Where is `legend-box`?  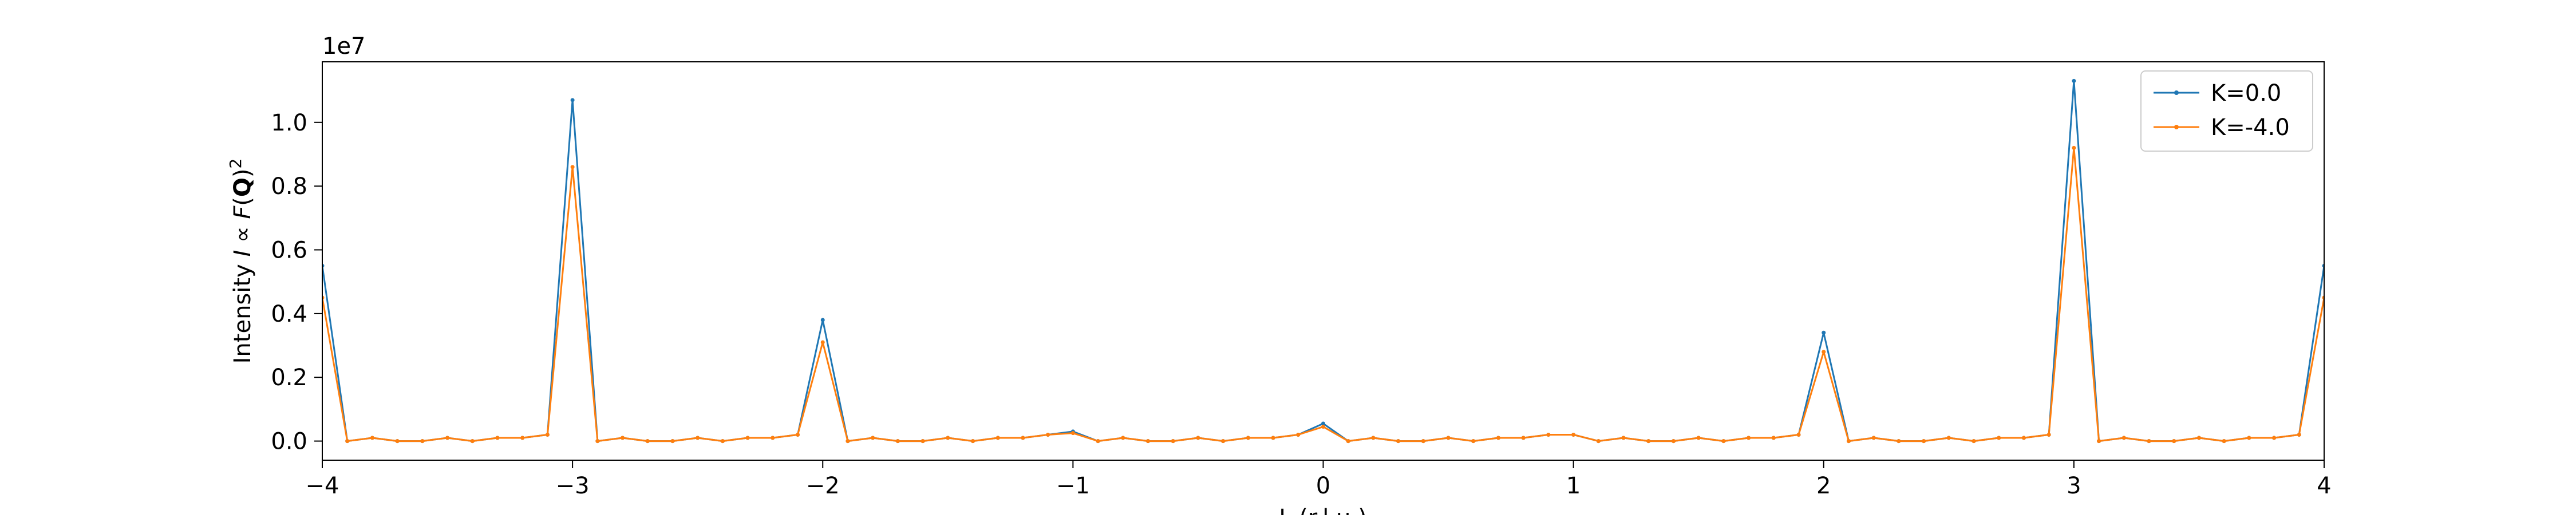 legend-box is located at coordinates (2226, 111).